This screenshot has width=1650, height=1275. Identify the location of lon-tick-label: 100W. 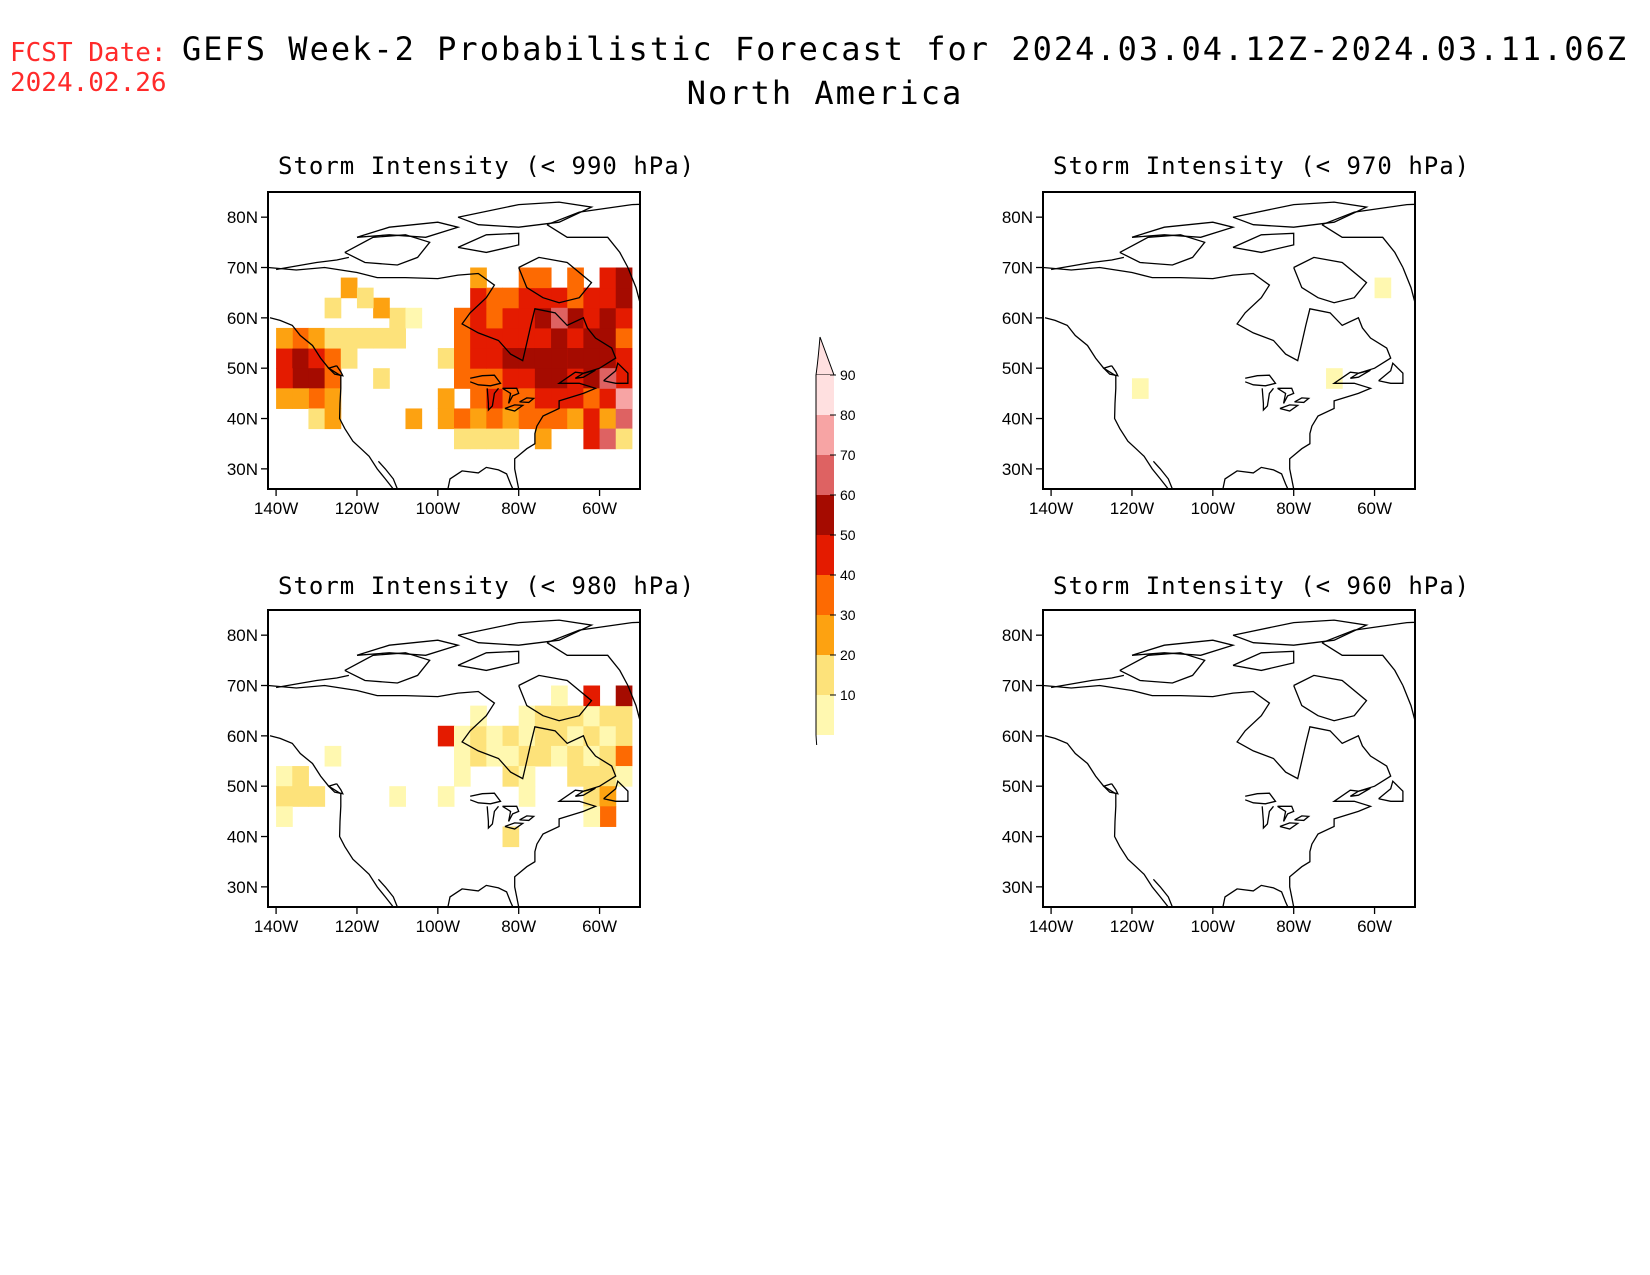
(1213, 926).